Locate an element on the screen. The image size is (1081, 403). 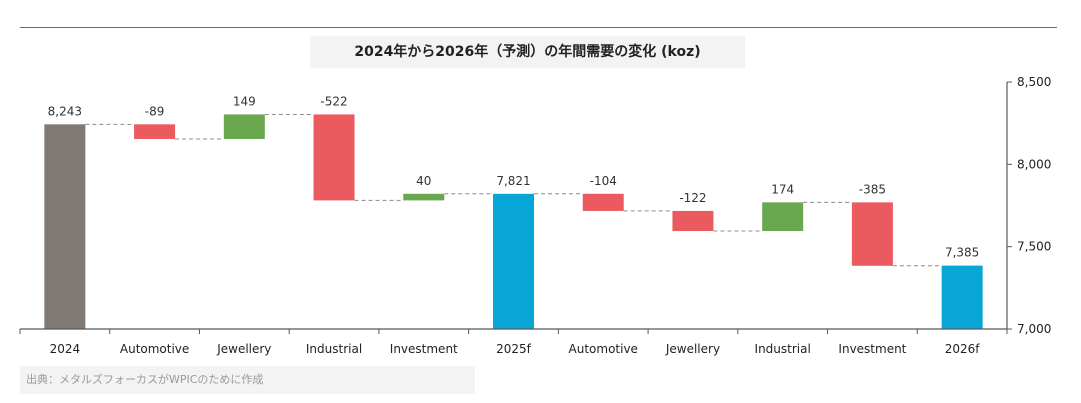
top-rule is located at coordinates (538, 27).